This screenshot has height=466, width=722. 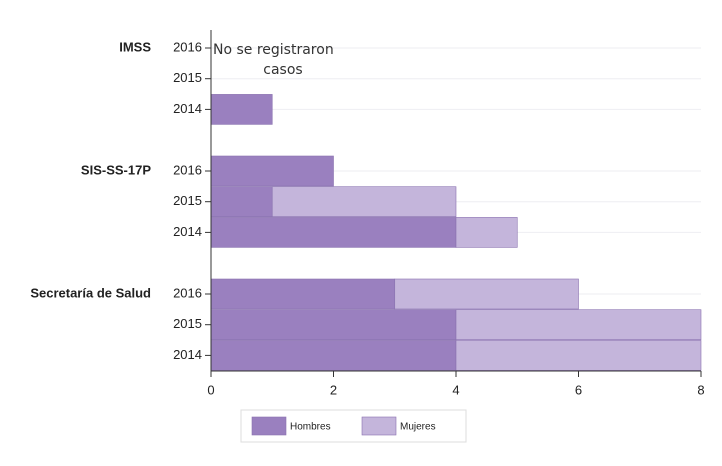 I want to click on x-tick-label: 2, so click(x=333, y=389).